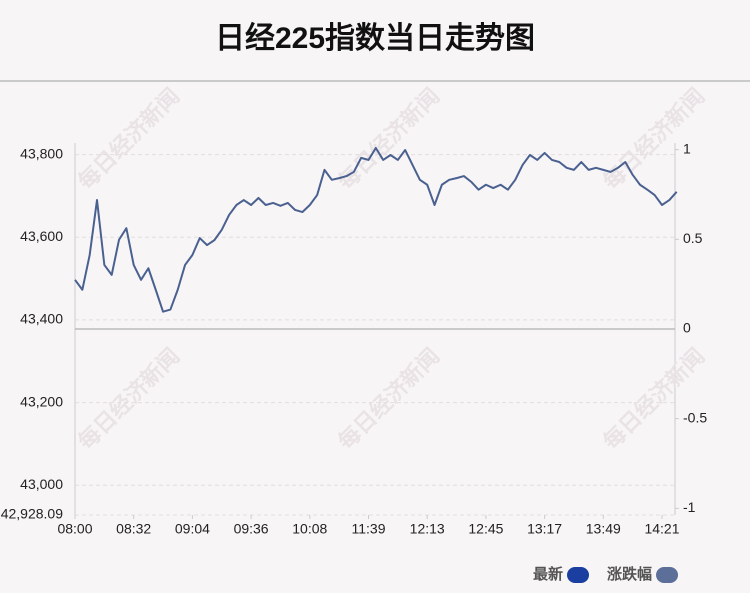  I want to click on y-tick-label: 43,000, so click(41, 484).